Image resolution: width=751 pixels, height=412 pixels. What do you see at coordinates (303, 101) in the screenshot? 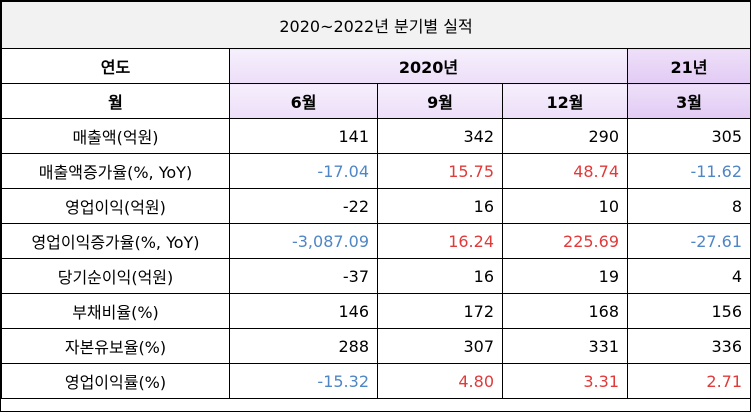
I see `month: 6월` at bounding box center [303, 101].